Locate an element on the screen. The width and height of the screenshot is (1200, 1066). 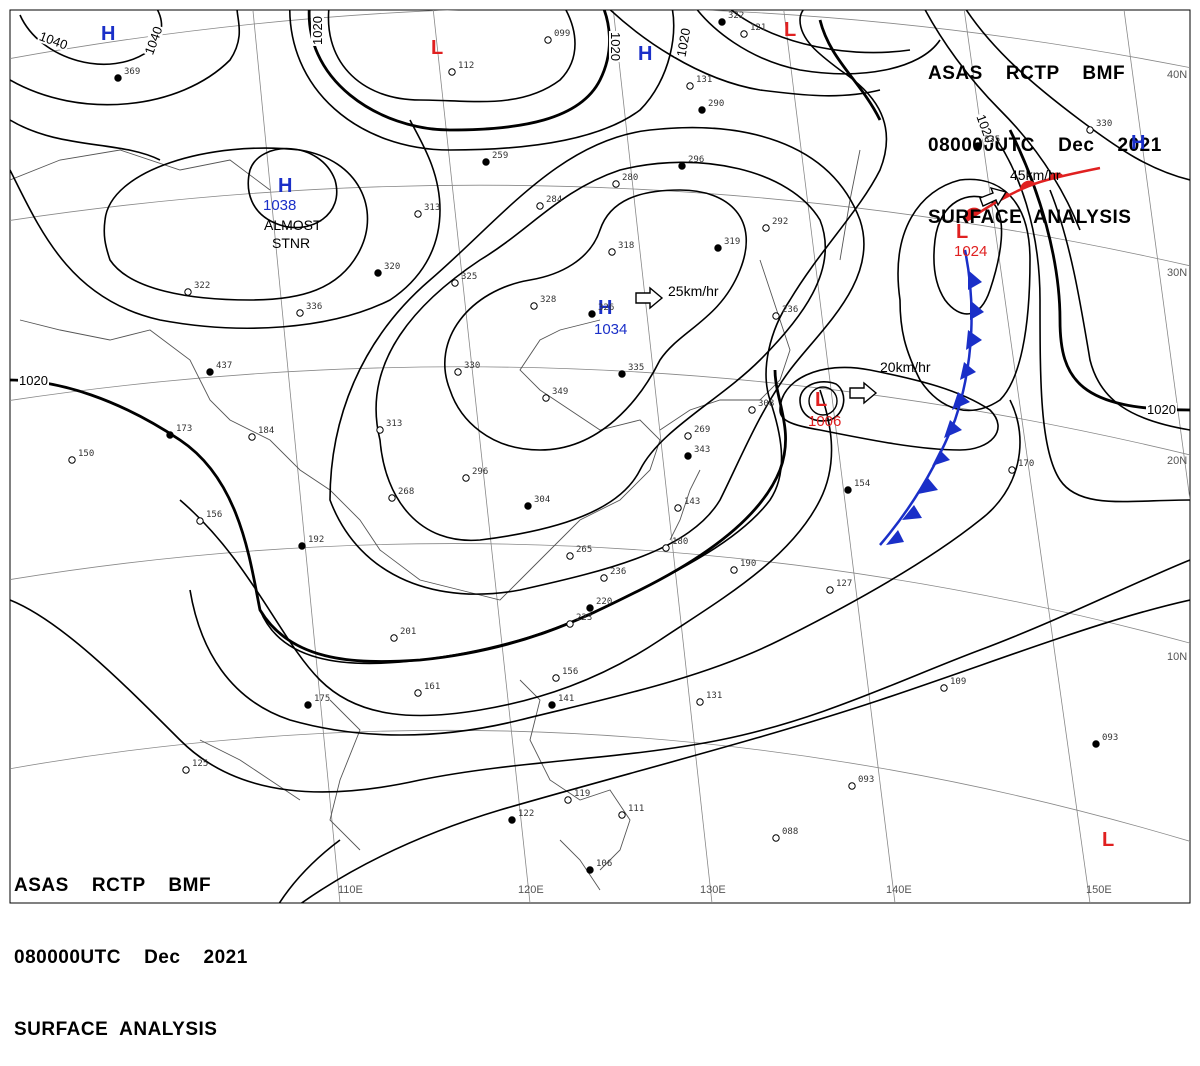
station-plot-value: 236 is located at coordinates (618, 572).